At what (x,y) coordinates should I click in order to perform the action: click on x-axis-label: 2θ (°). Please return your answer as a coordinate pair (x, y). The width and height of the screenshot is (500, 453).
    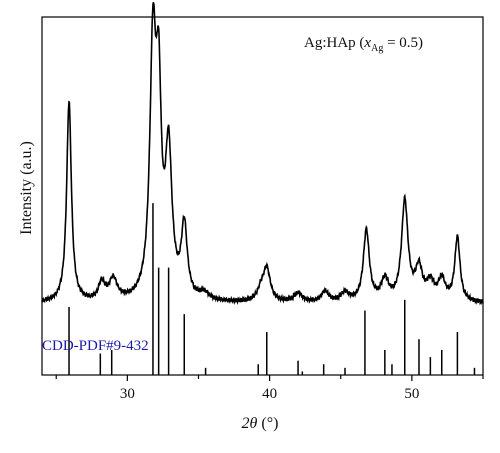
    Looking at the image, I should click on (260, 423).